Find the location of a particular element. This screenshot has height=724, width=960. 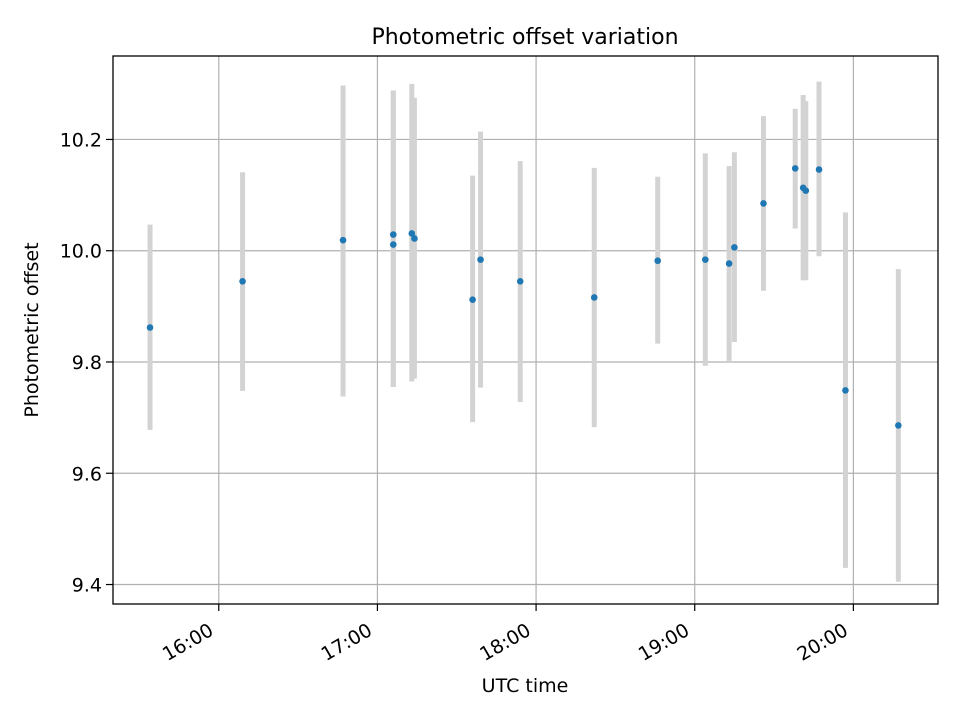

x-tick-label: 16:00 is located at coordinates (188, 642).